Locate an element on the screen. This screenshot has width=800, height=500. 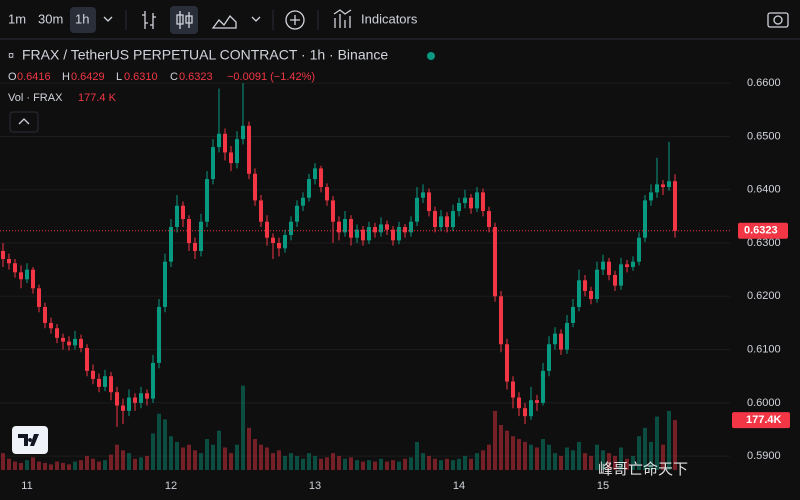
interval: 30m is located at coordinates (50, 18).